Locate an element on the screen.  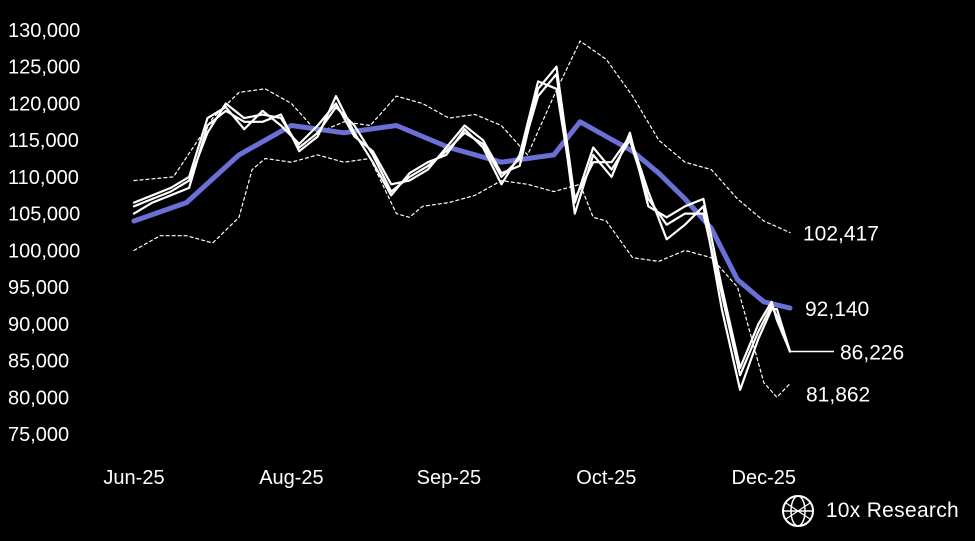
brand: 10x Research is located at coordinates (869, 511).